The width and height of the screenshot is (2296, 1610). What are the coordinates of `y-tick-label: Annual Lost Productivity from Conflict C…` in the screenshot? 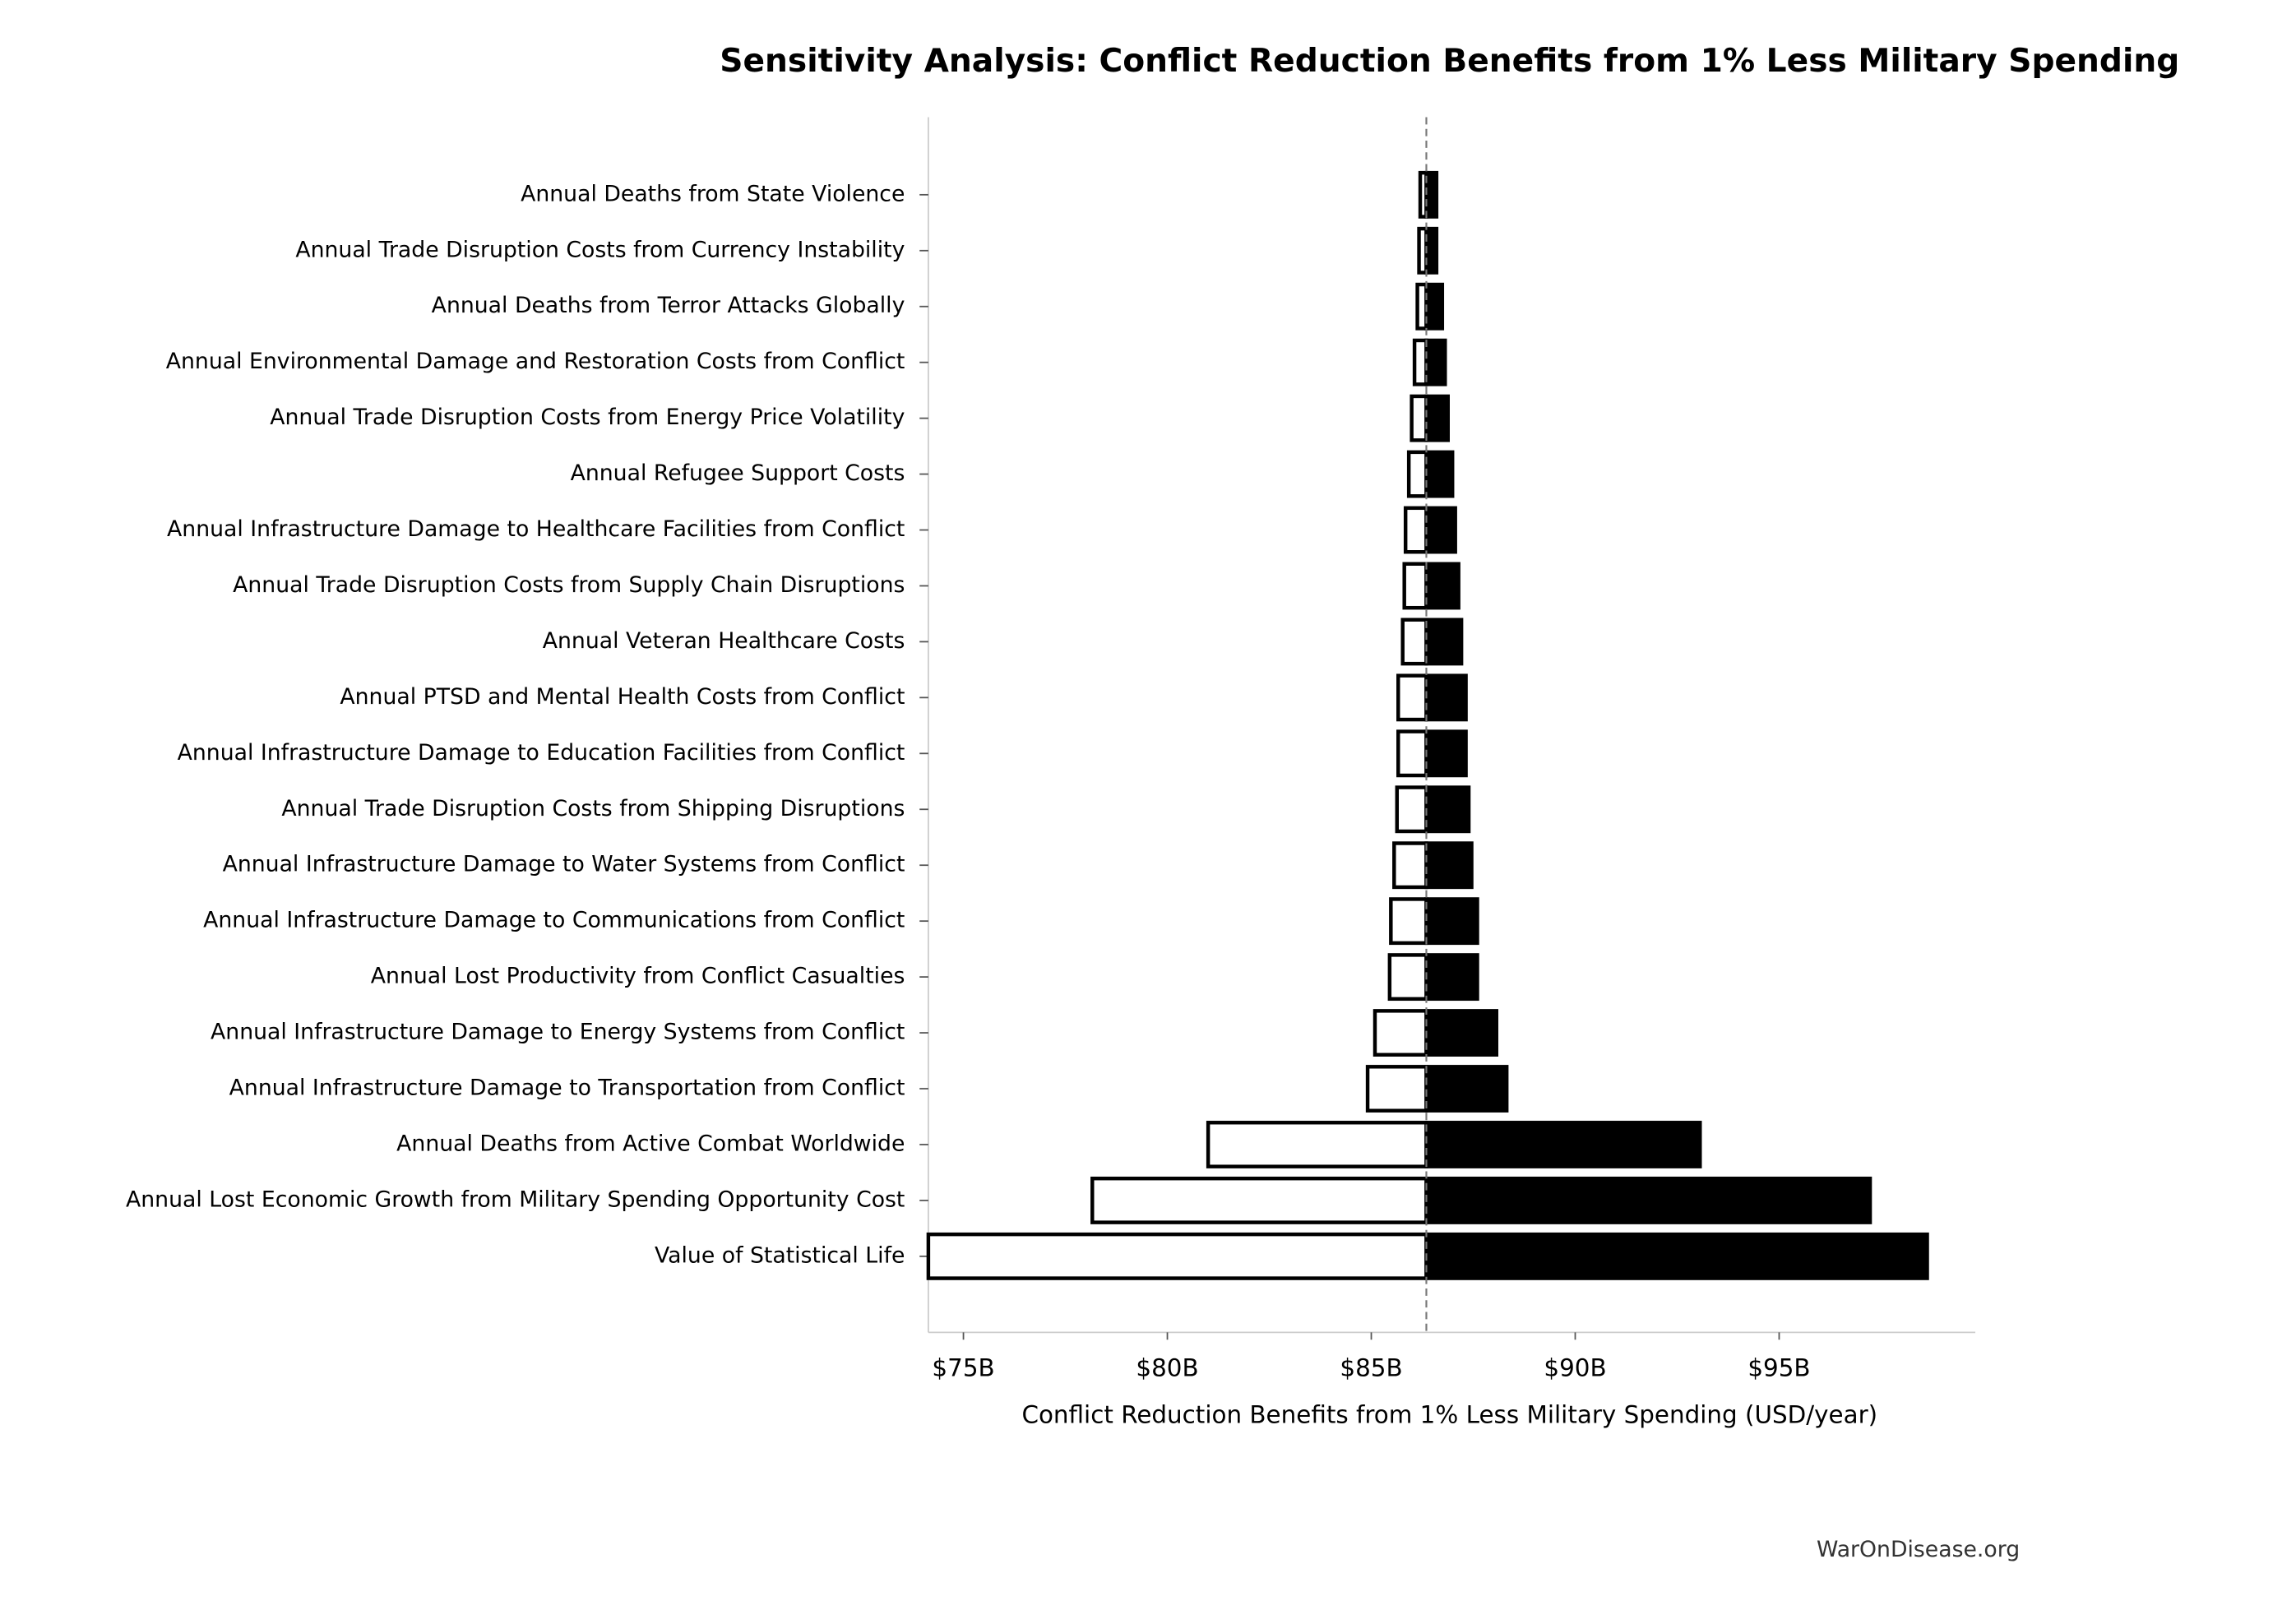 It's located at (638, 976).